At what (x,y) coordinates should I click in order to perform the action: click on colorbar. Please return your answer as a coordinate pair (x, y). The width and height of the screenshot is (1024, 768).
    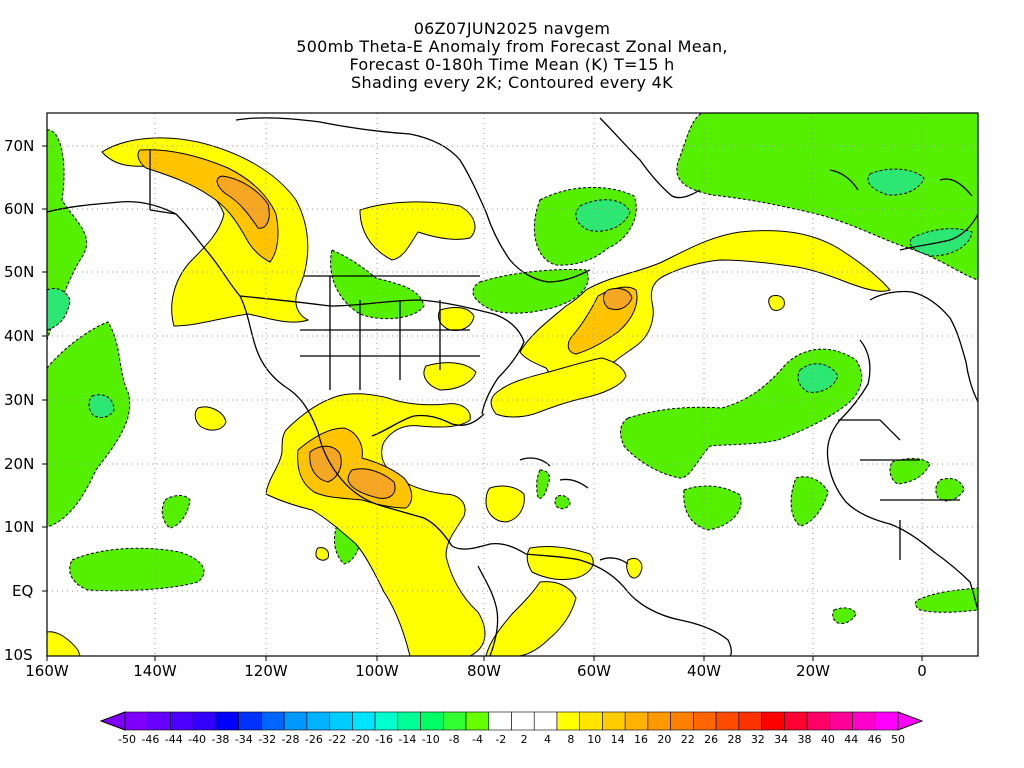
    Looking at the image, I should click on (511, 721).